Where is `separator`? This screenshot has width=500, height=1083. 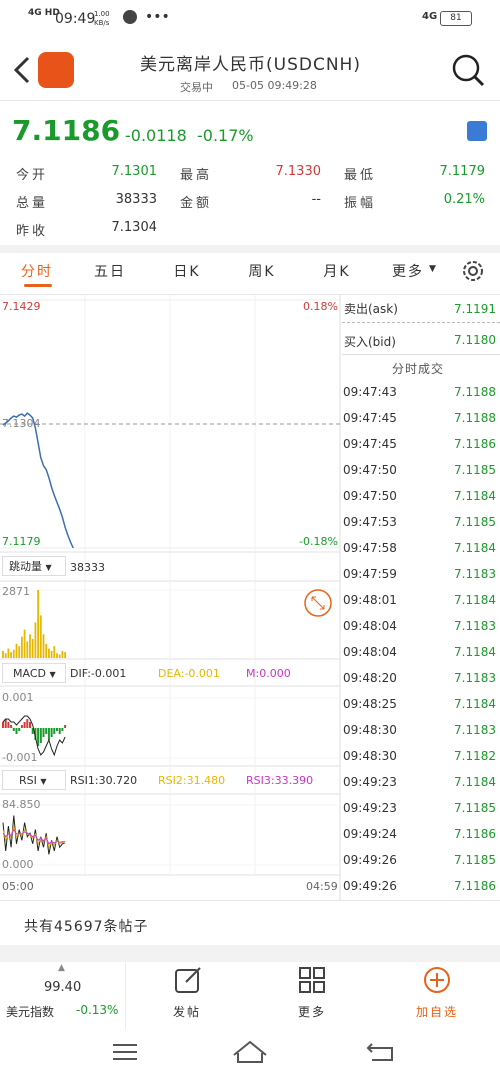 separator is located at coordinates (250, 953).